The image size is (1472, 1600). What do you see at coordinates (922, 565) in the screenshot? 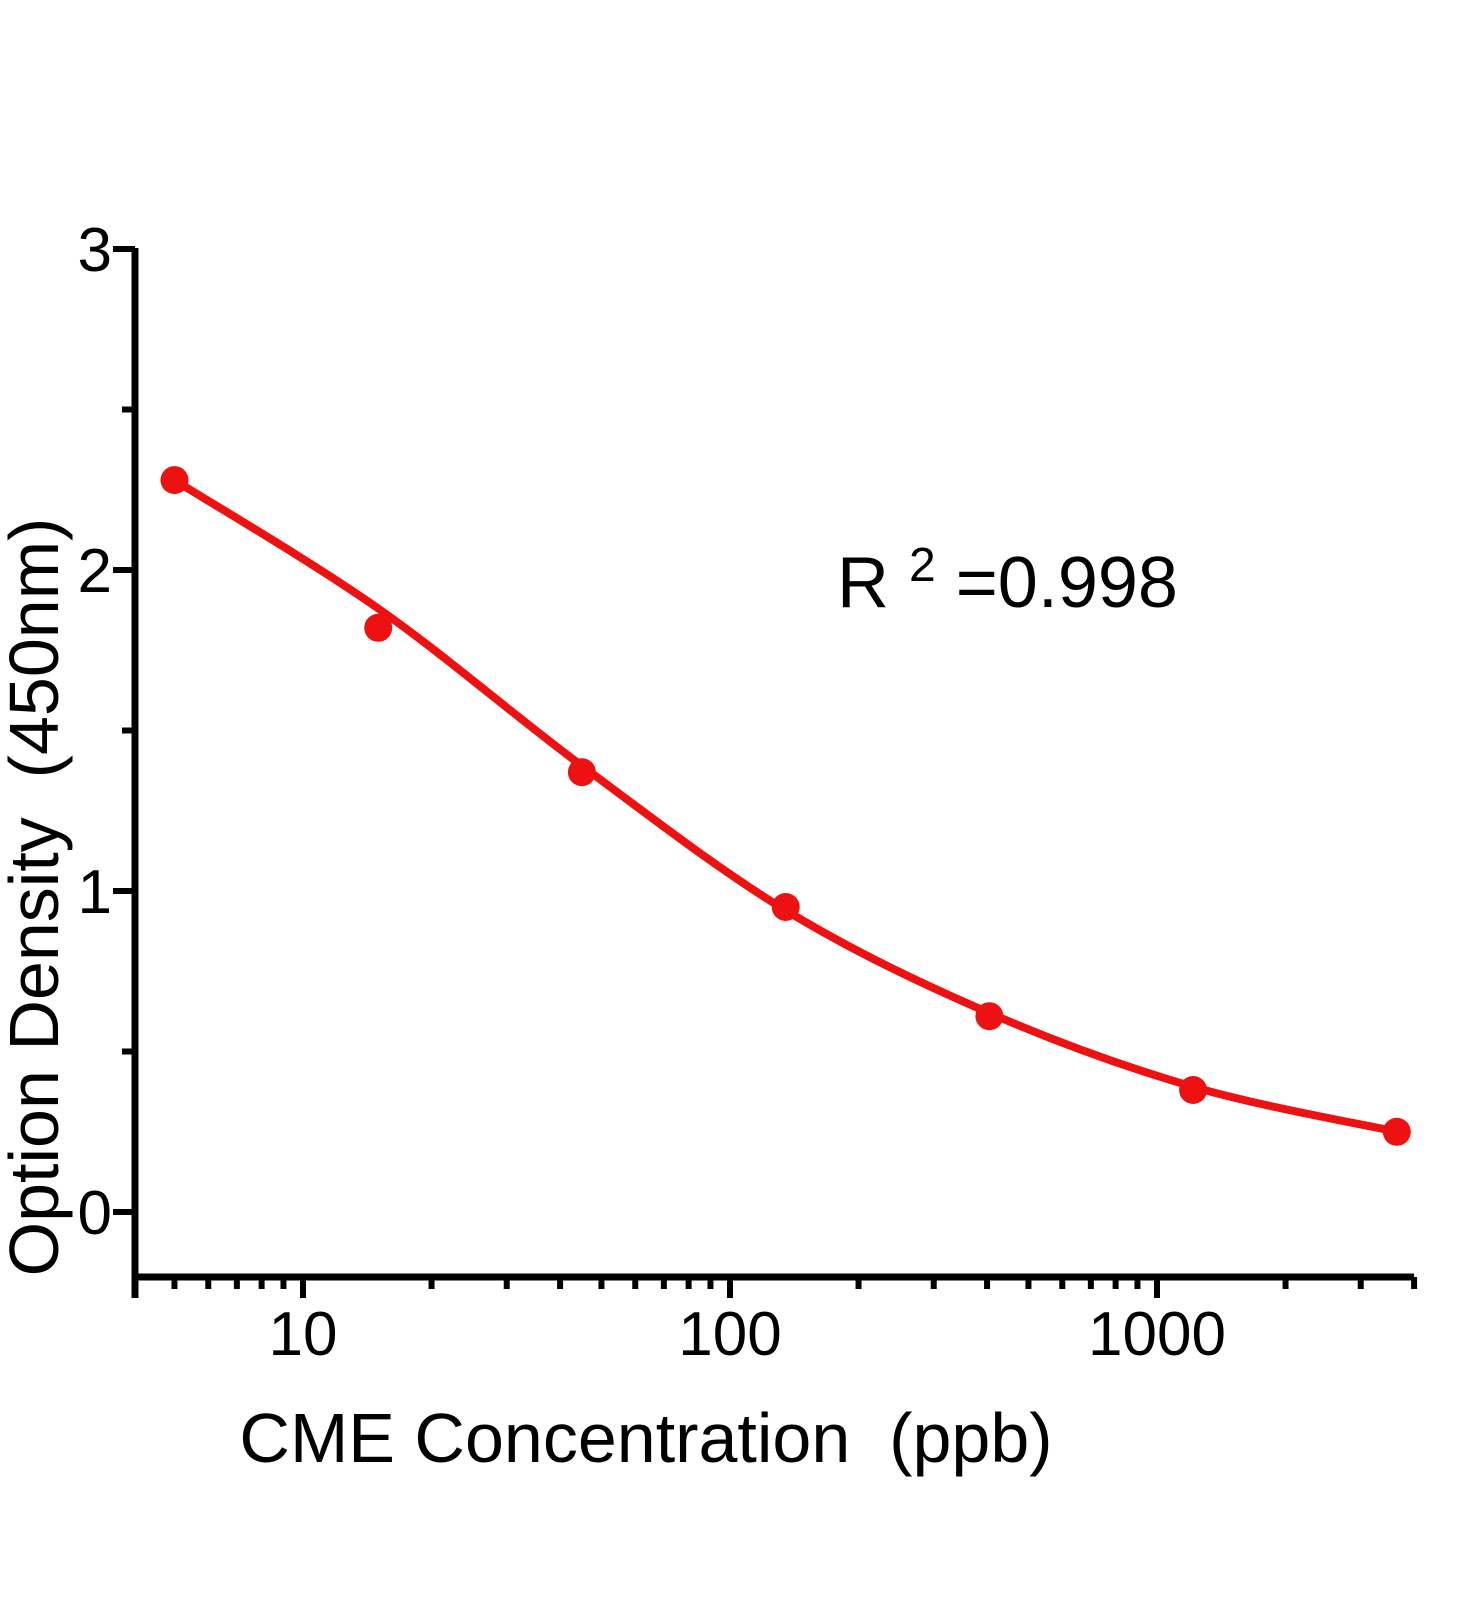
I see `r-squared-superscript: 2` at bounding box center [922, 565].